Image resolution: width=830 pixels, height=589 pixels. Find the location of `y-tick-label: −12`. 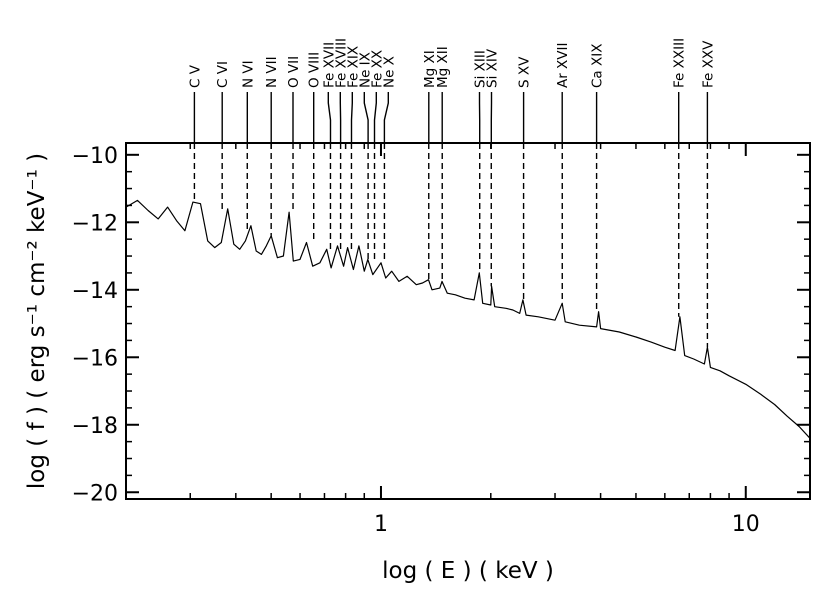

y-tick-label: −12 is located at coordinates (95, 223).